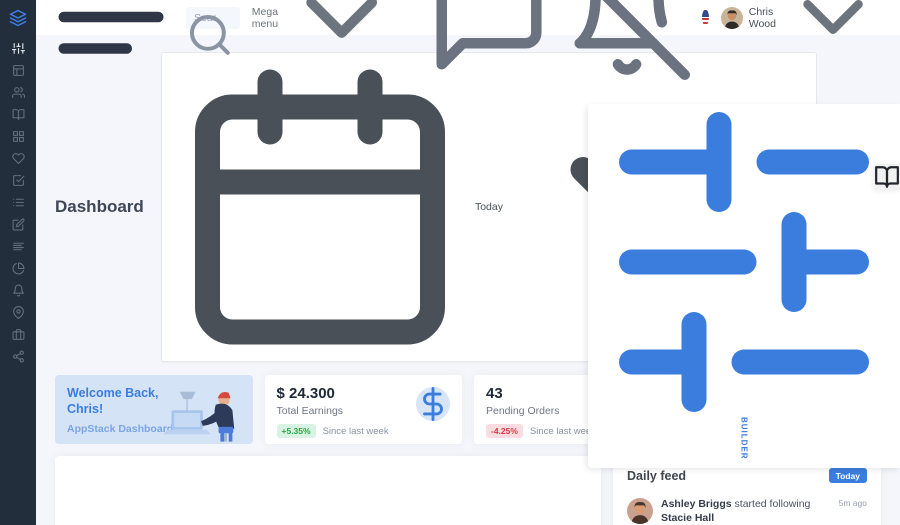  I want to click on grid-icon, so click(18, 139).